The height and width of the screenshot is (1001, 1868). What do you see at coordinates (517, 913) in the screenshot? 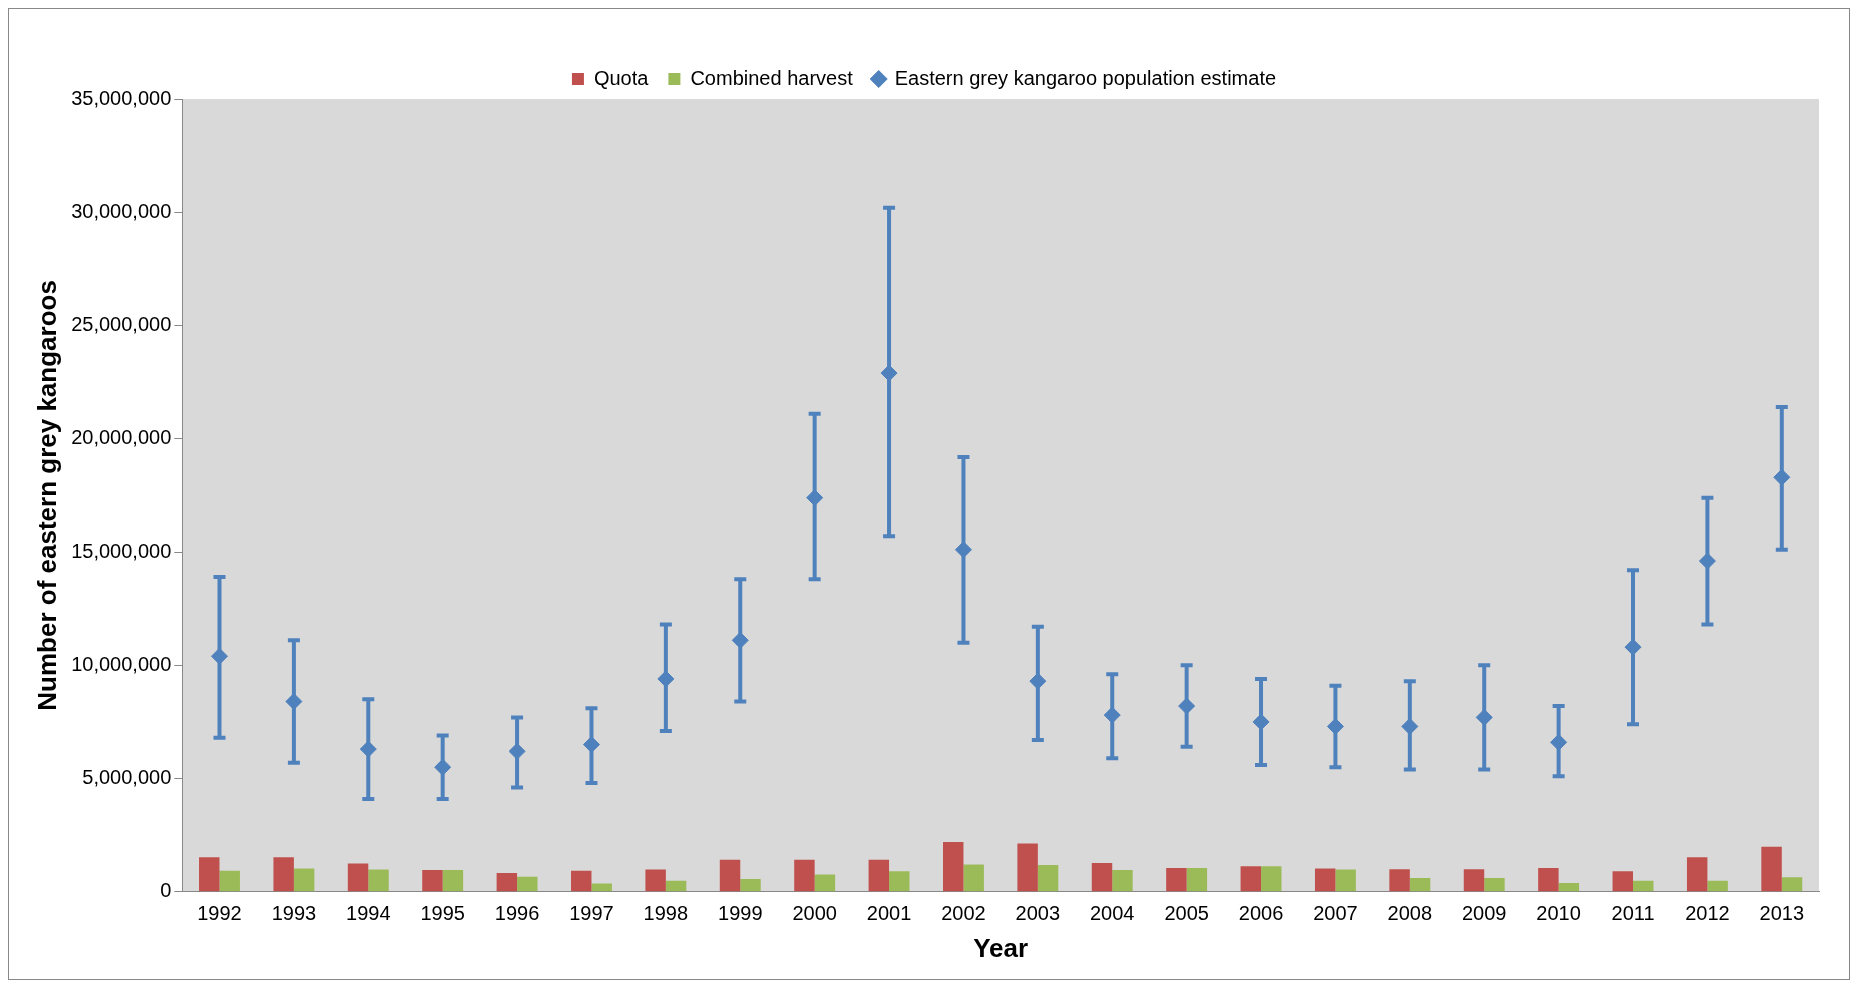
I see `x-tick-label: 1996` at bounding box center [517, 913].